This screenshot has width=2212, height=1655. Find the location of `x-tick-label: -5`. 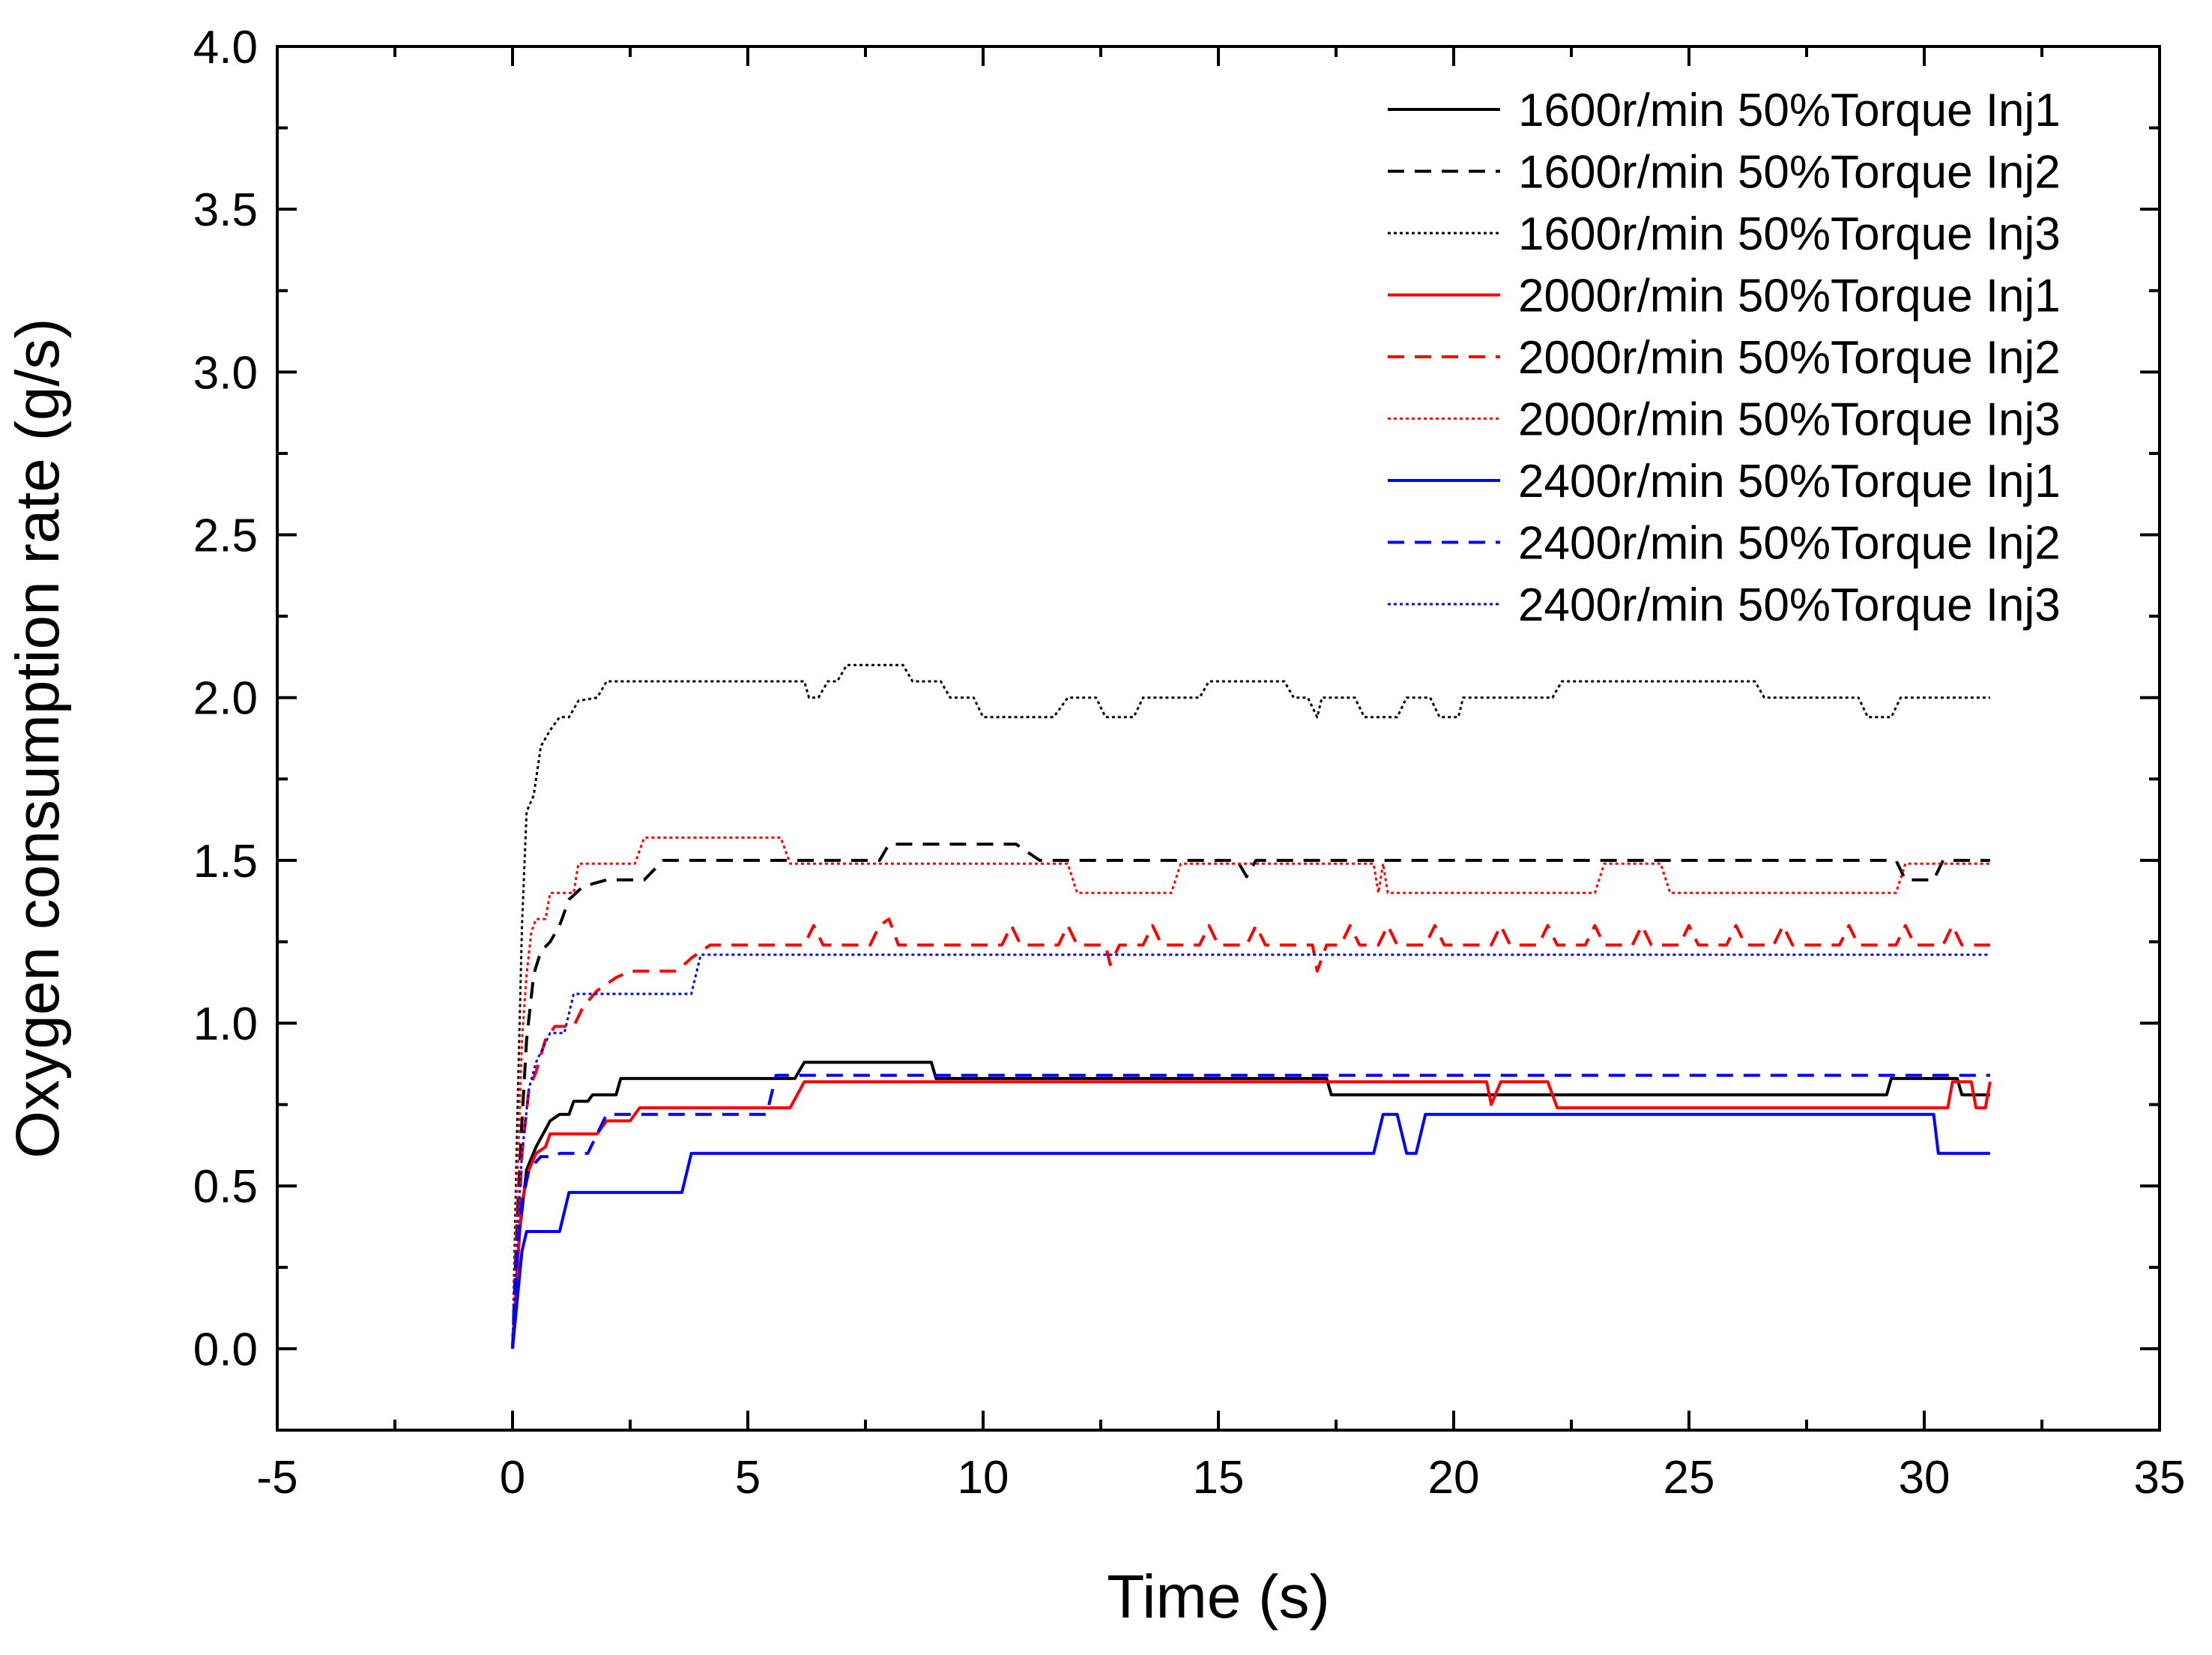

x-tick-label: -5 is located at coordinates (276, 1478).